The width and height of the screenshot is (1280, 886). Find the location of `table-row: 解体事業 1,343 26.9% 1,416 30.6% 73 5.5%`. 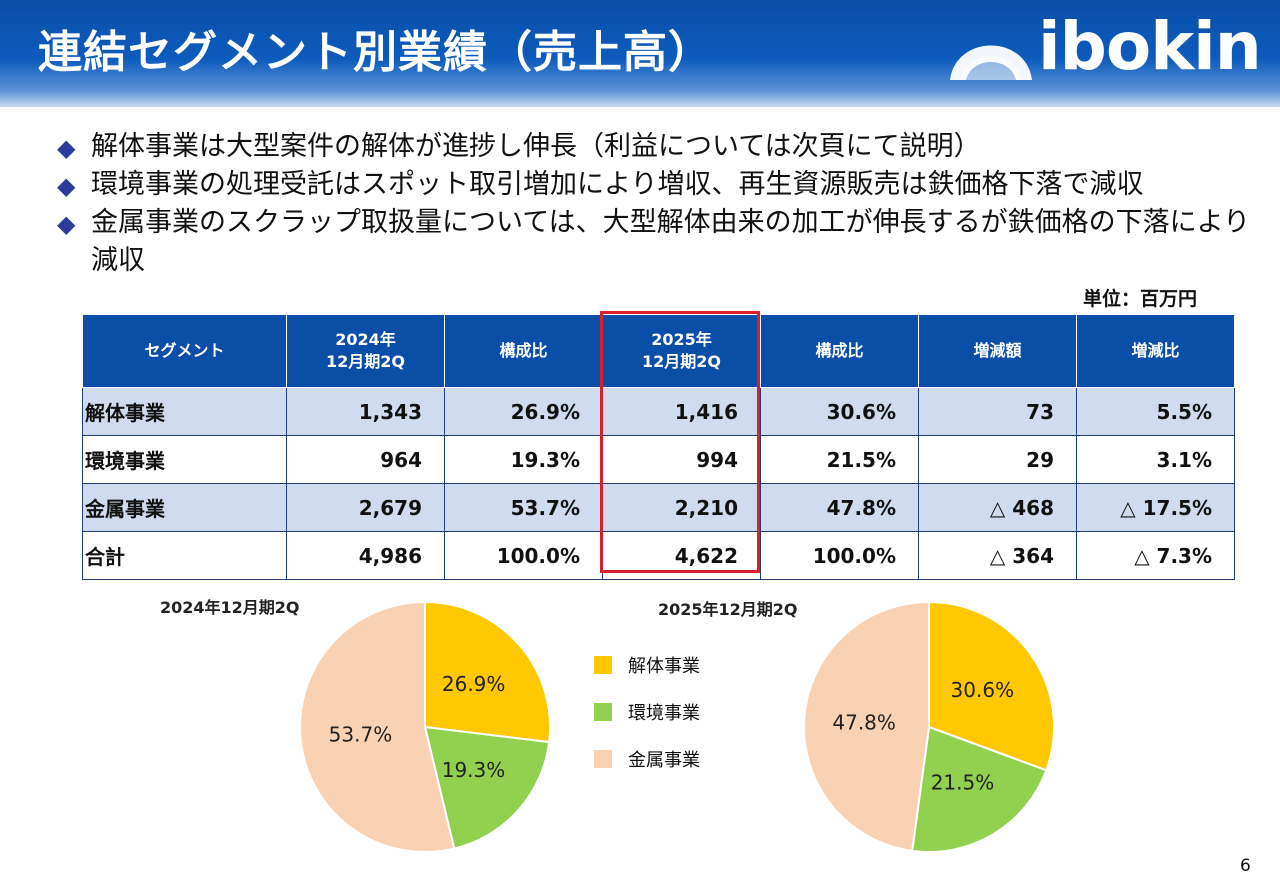

table-row: 解体事業 1,343 26.9% 1,416 30.6% 73 5.5% is located at coordinates (658, 411).